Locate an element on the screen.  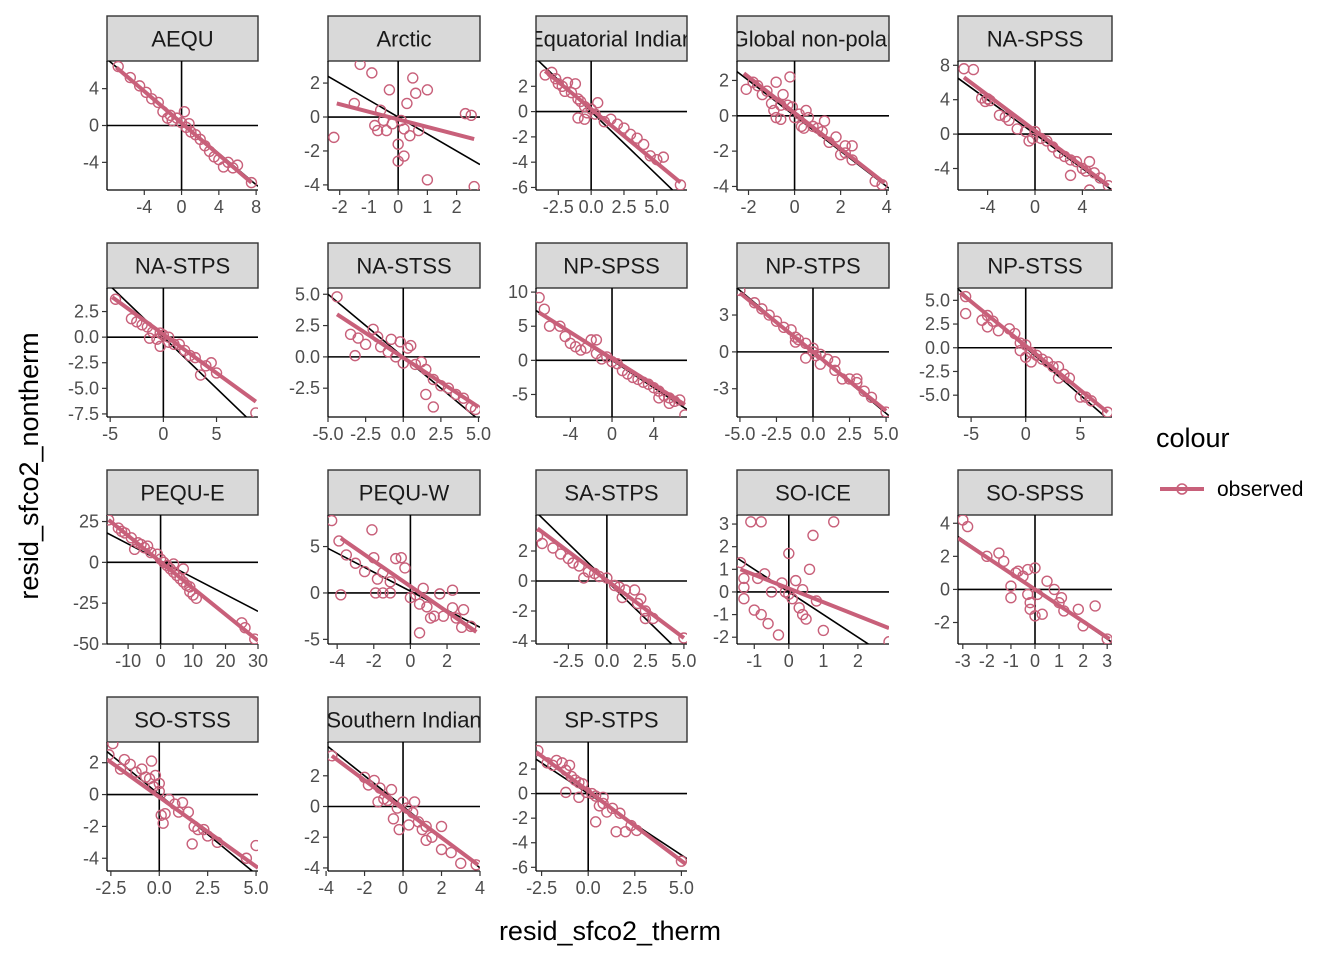
facet-panel-np-stss: NP-STSS -5 0 5 5.0 2.5 0.0 -2.5 -5.0 is located at coordinates (1016, 343).